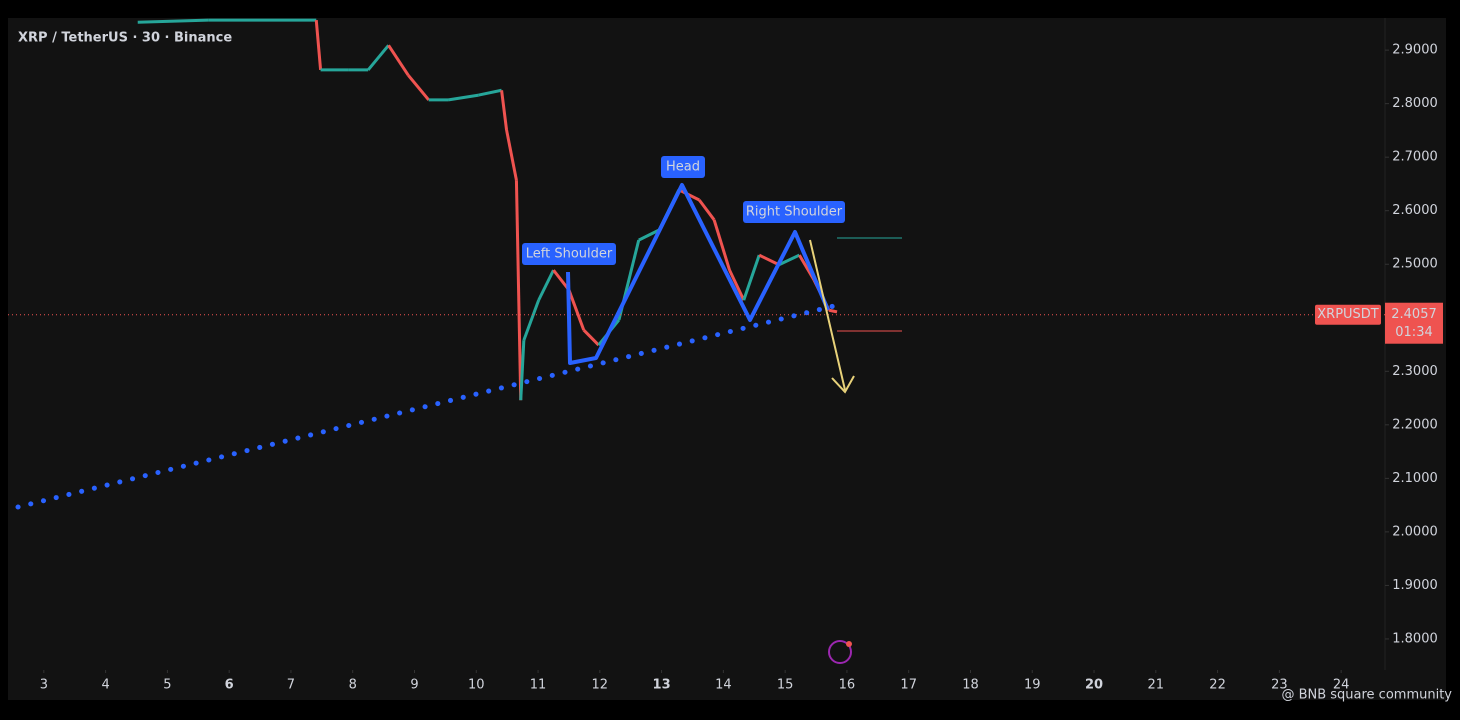 The image size is (1460, 720). Describe the element at coordinates (1094, 685) in the screenshot. I see `x-tick-label: 20` at that location.